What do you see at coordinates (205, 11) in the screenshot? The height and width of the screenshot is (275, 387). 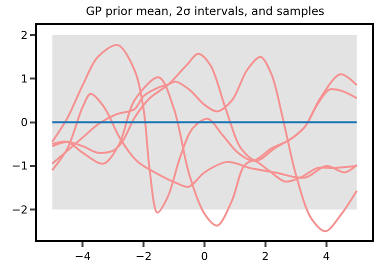 I see `chart-title: GP prior mean, 2σ intervals, and samples` at bounding box center [205, 11].